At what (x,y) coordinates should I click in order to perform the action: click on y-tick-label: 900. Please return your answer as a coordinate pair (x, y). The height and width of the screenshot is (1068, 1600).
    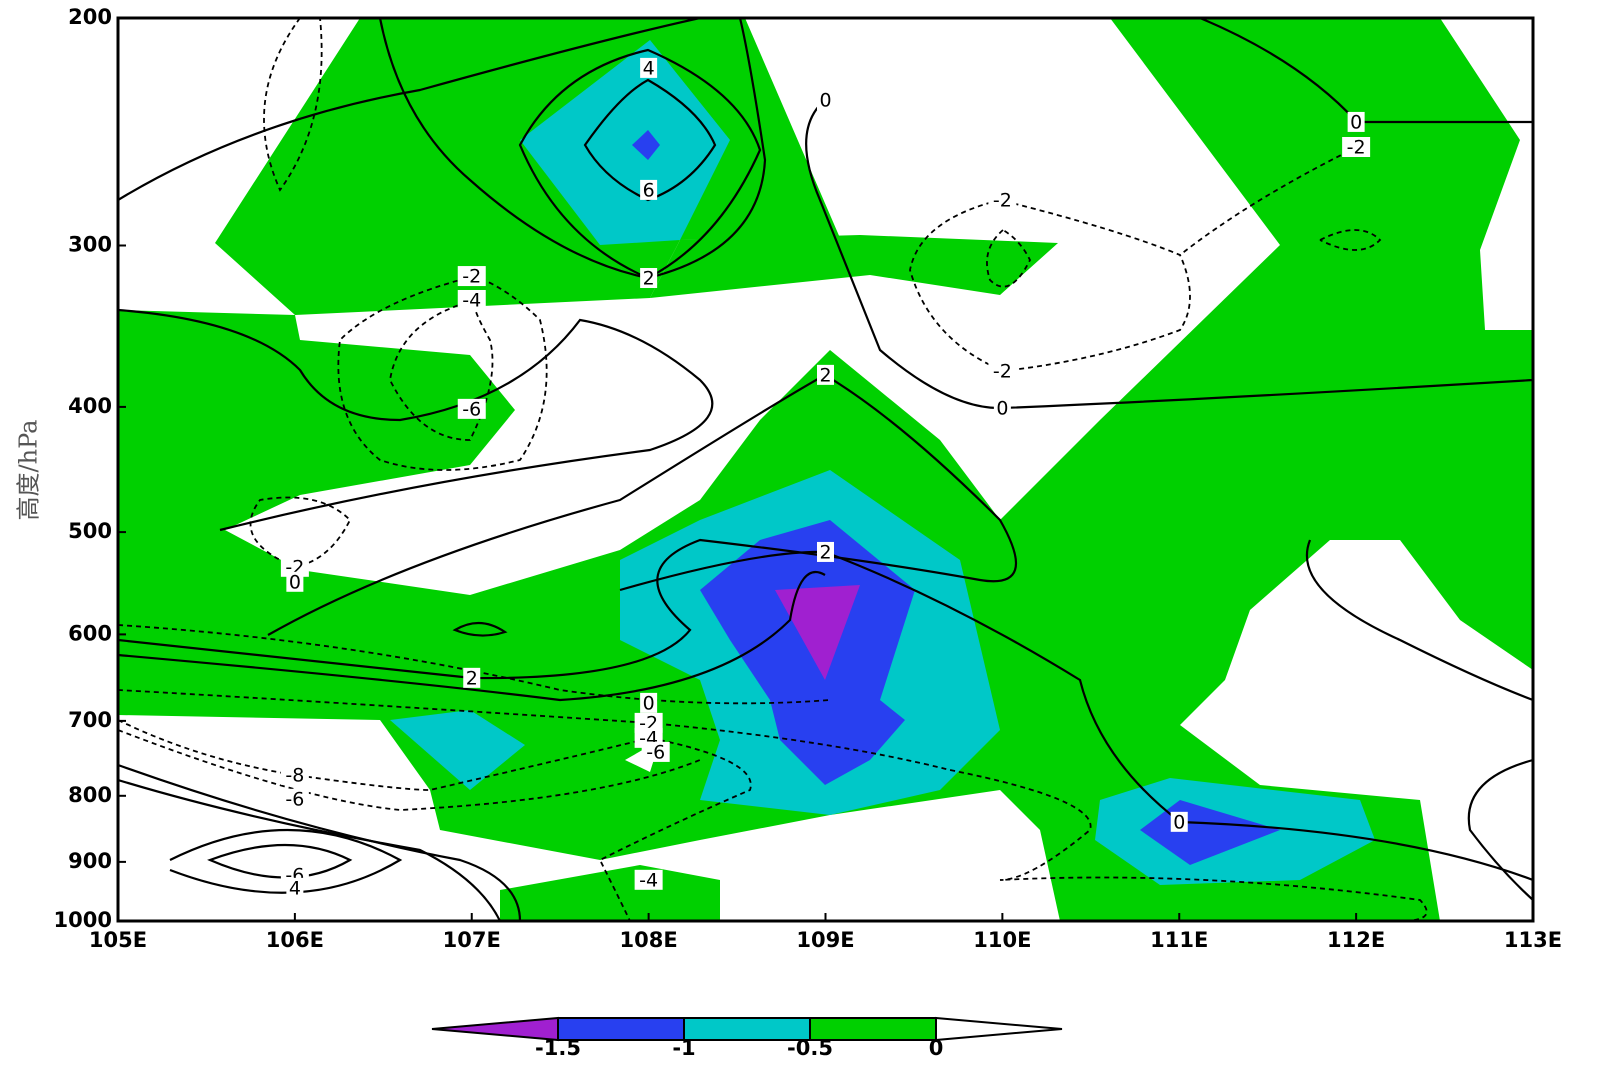
    Looking at the image, I should click on (90, 861).